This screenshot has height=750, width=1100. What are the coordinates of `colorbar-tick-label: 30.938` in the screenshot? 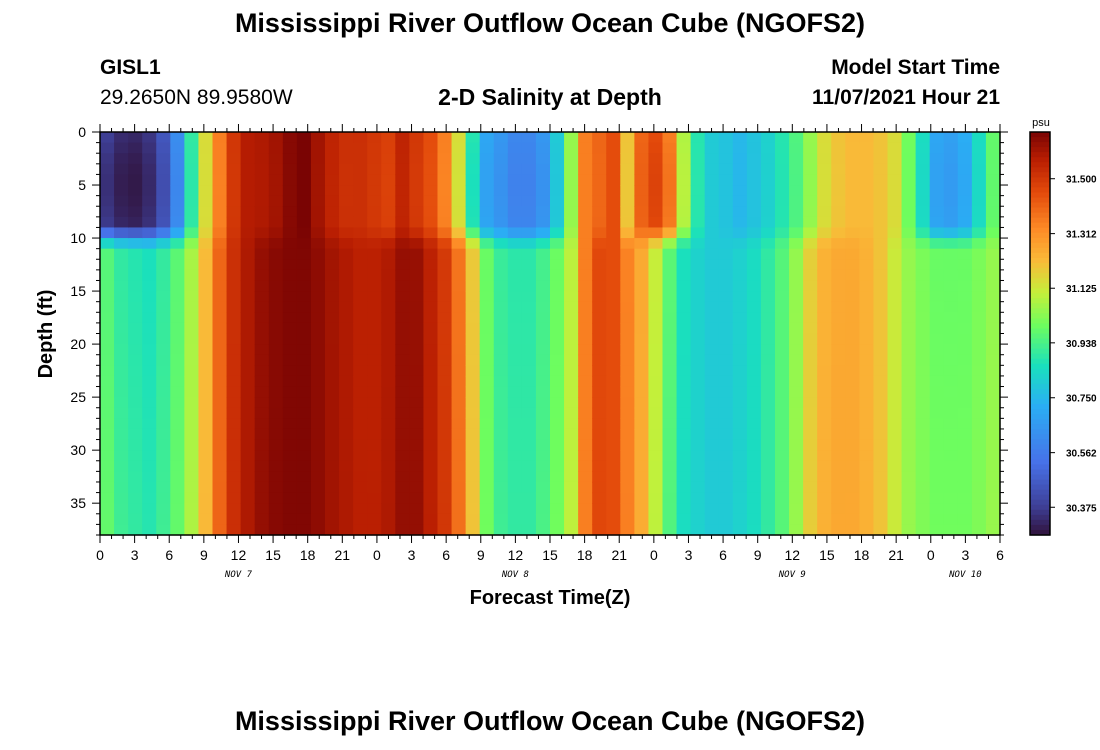 It's located at (1081, 344).